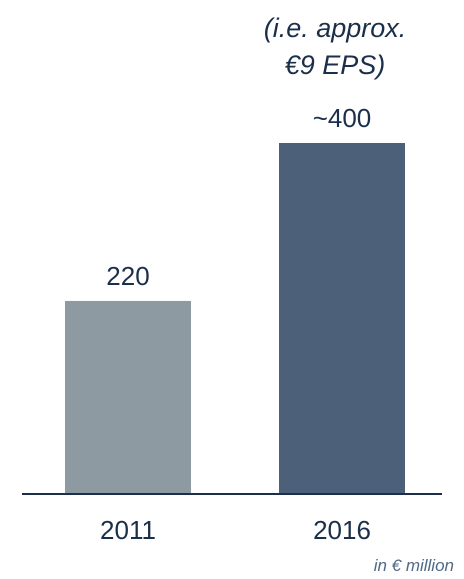  I want to click on value-label-2016: ~400, so click(342, 118).